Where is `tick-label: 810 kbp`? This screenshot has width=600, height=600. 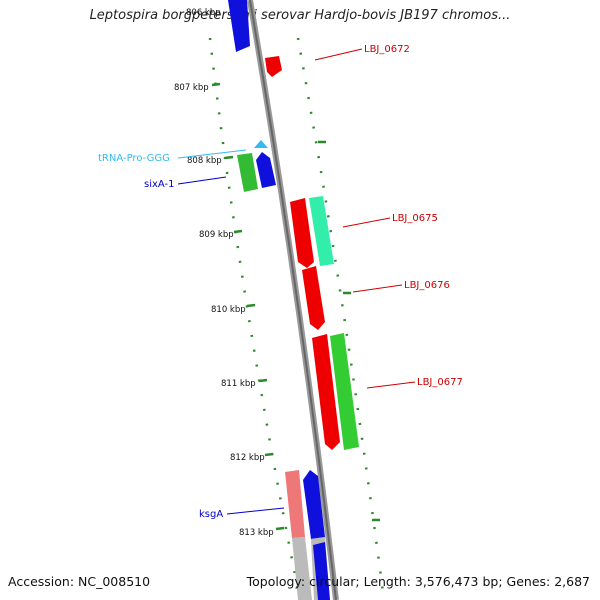 tick-label: 810 kbp is located at coordinates (228, 310).